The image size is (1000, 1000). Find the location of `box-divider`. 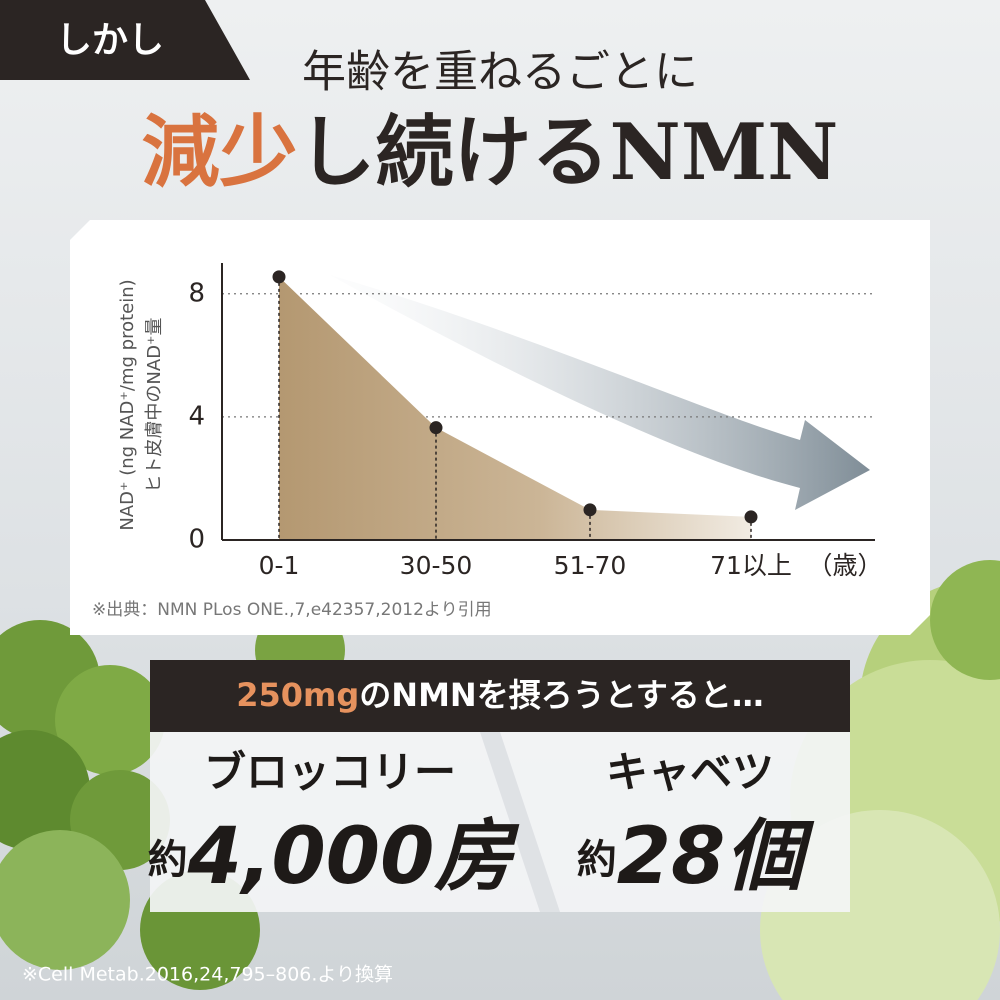

box-divider is located at coordinates (520, 822).